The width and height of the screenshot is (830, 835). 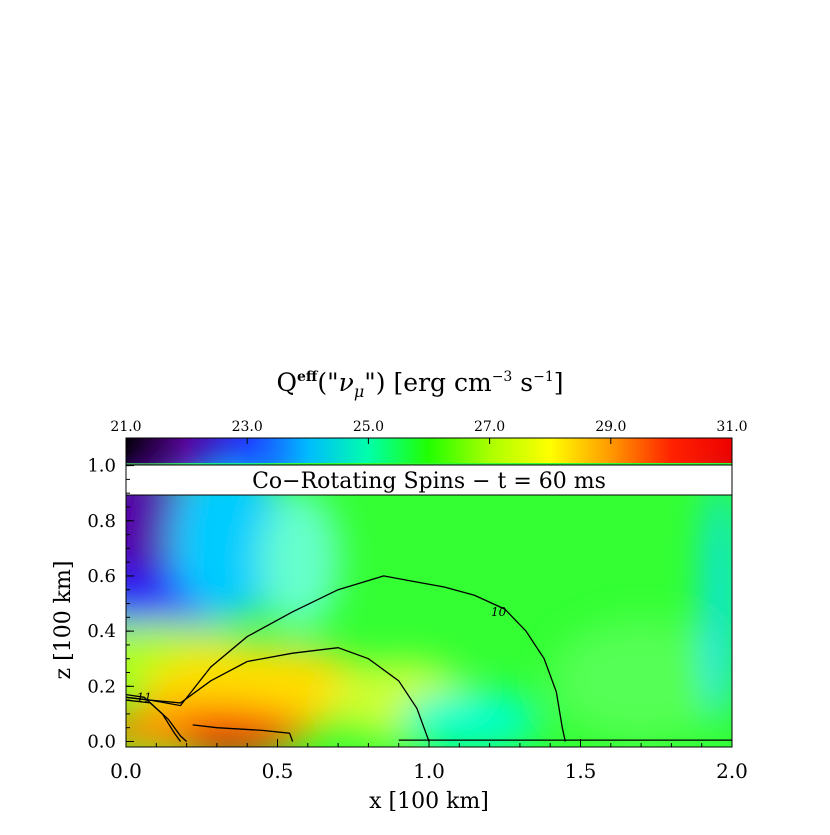 I want to click on y-tick-label: 0.4, so click(x=101, y=631).